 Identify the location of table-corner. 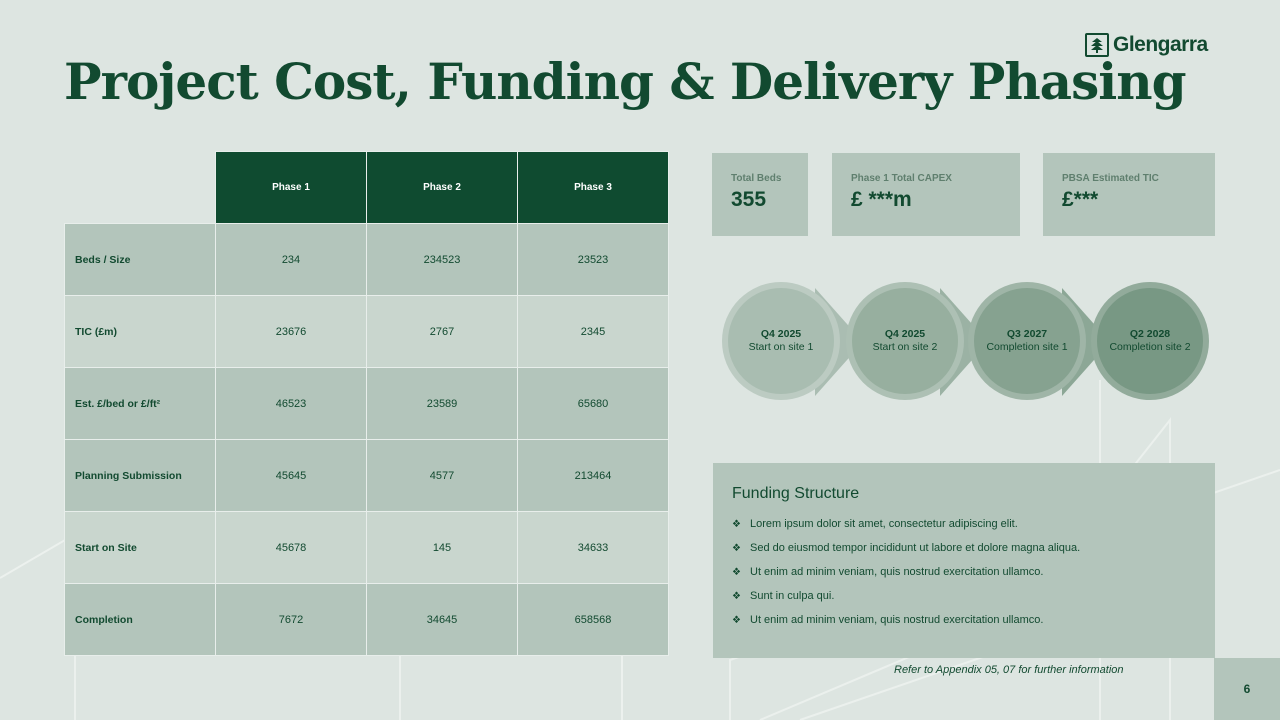
(140, 188).